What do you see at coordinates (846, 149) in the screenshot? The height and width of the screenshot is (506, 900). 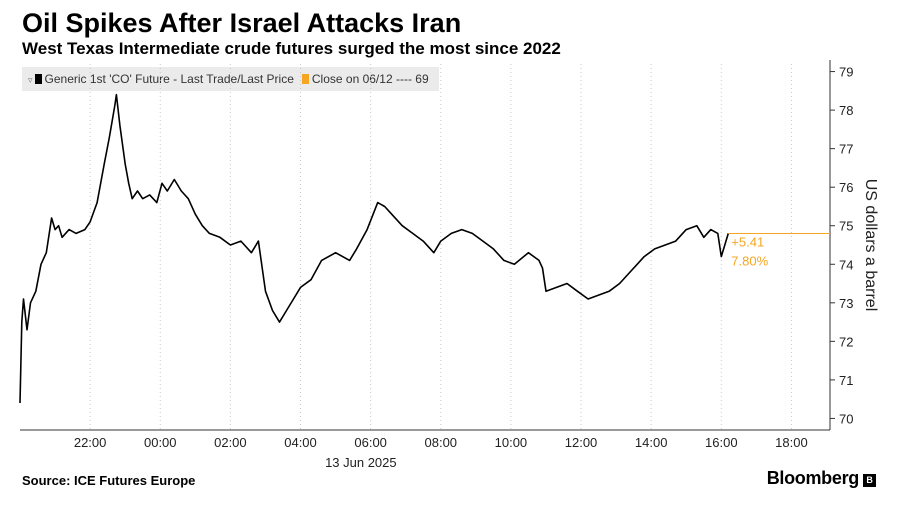 I see `y-tick-label: 77` at bounding box center [846, 149].